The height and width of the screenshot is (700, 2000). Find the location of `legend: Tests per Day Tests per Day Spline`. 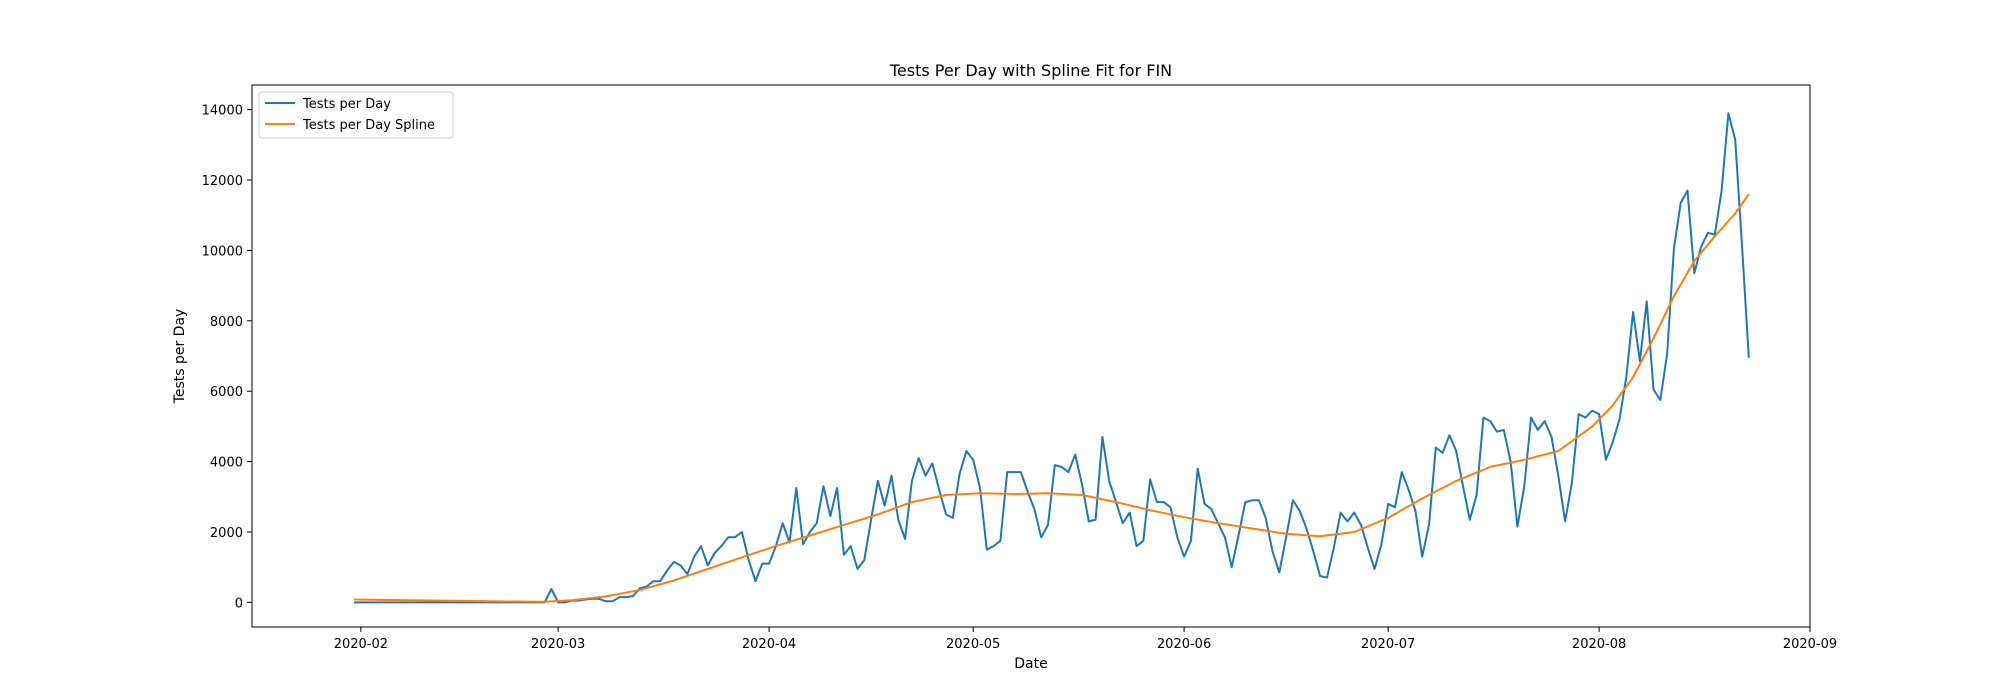

legend: Tests per Day Tests per Day Spline is located at coordinates (356, 115).